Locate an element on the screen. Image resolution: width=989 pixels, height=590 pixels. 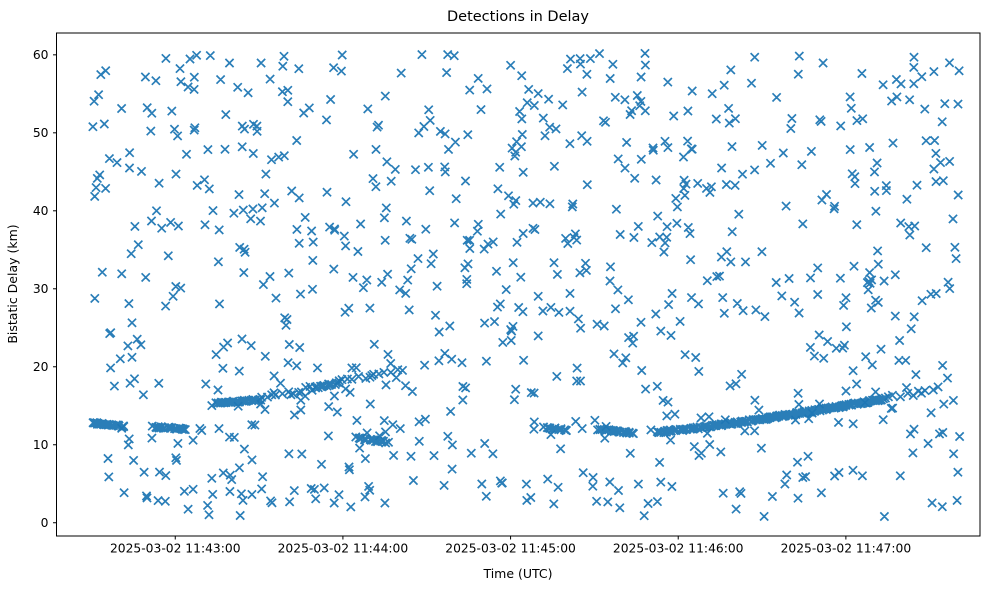
x-tick-label: 2025-03-02 11:44:00 is located at coordinates (343, 549).